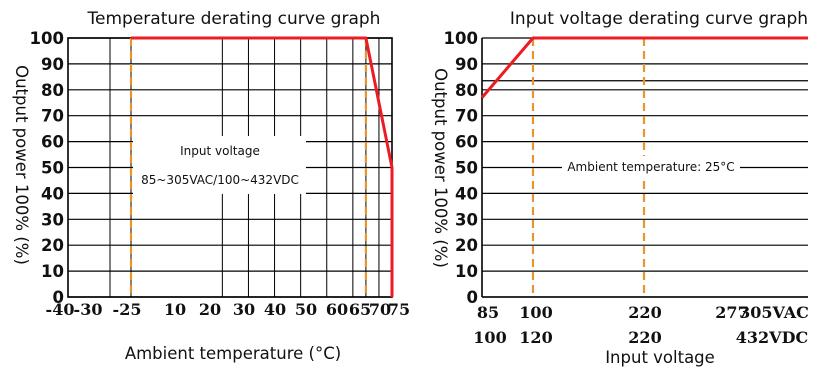  What do you see at coordinates (644, 337) in the screenshot?
I see `x-tick-label-vdc: 220` at bounding box center [644, 337].